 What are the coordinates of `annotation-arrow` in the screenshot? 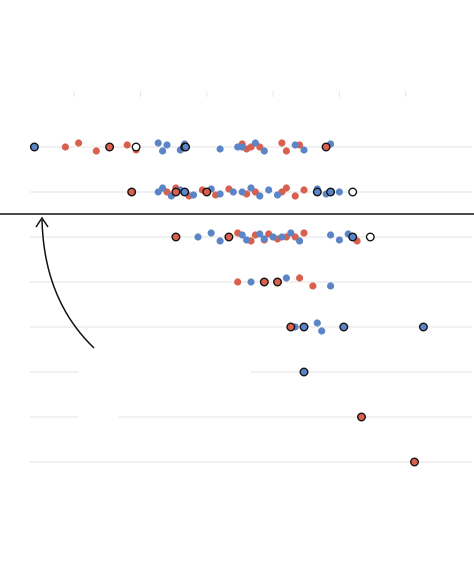 It's located at (68, 284).